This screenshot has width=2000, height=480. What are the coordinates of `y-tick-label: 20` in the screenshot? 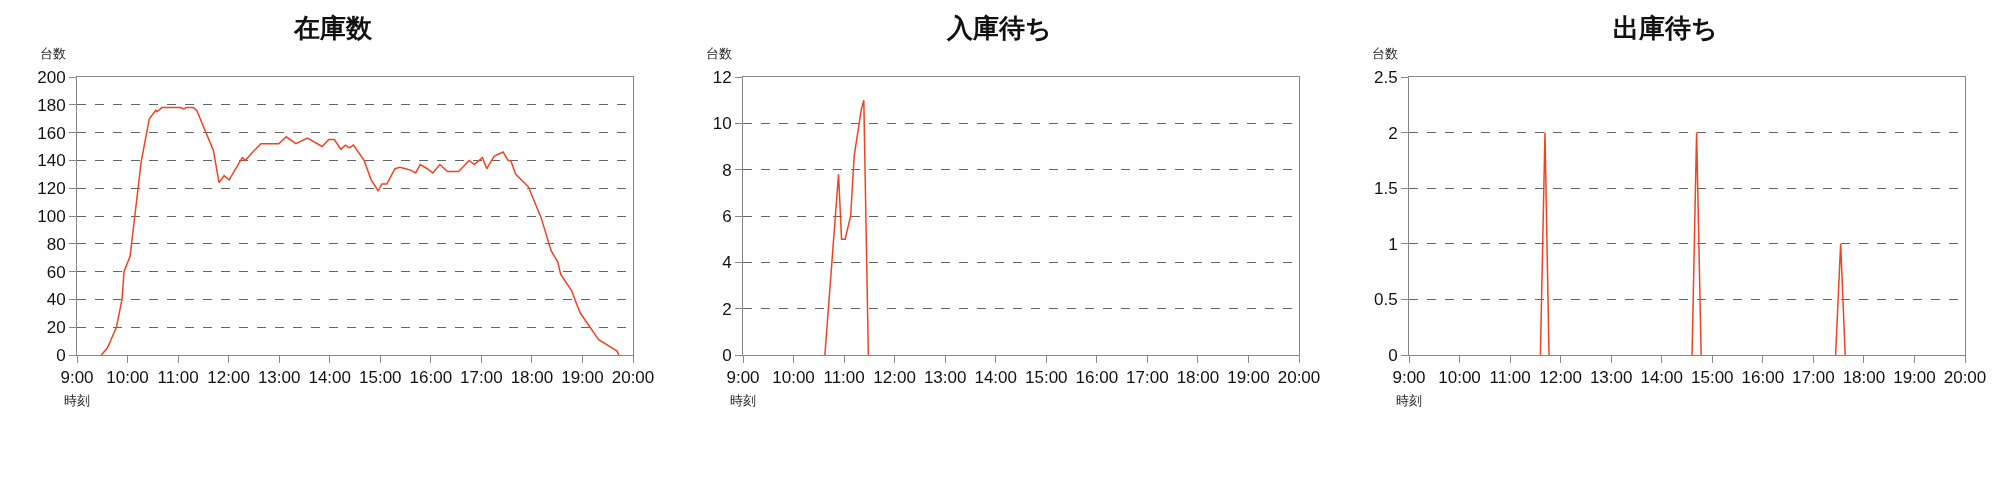 It's located at (56, 328).